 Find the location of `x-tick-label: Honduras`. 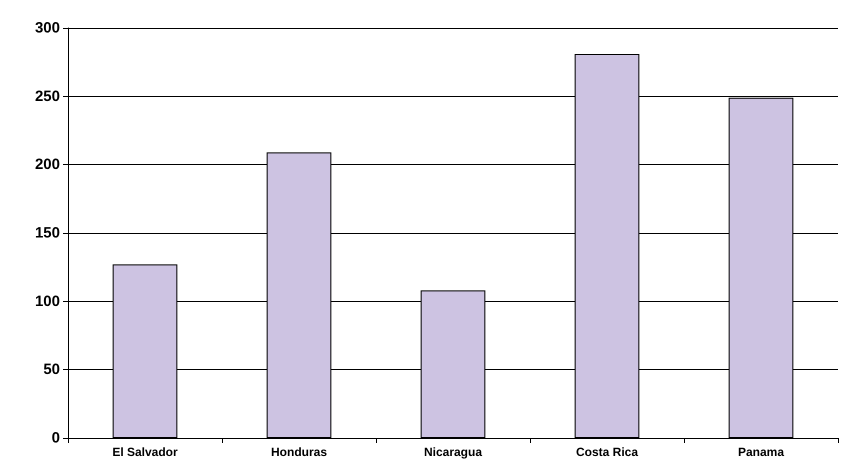

x-tick-label: Honduras is located at coordinates (299, 452).